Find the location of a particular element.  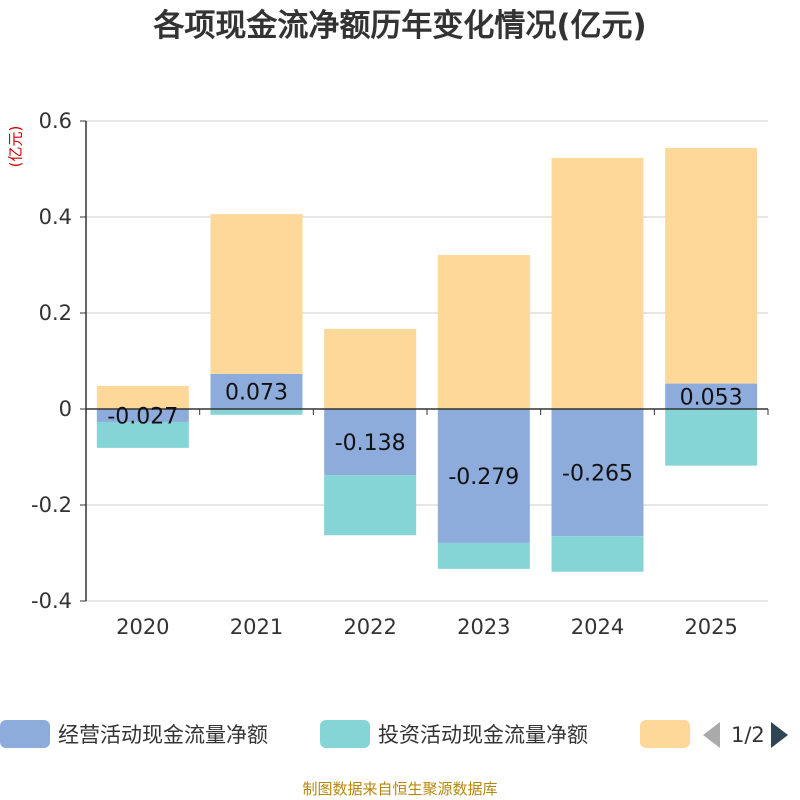

bar-0-2023 is located at coordinates (483, 476).